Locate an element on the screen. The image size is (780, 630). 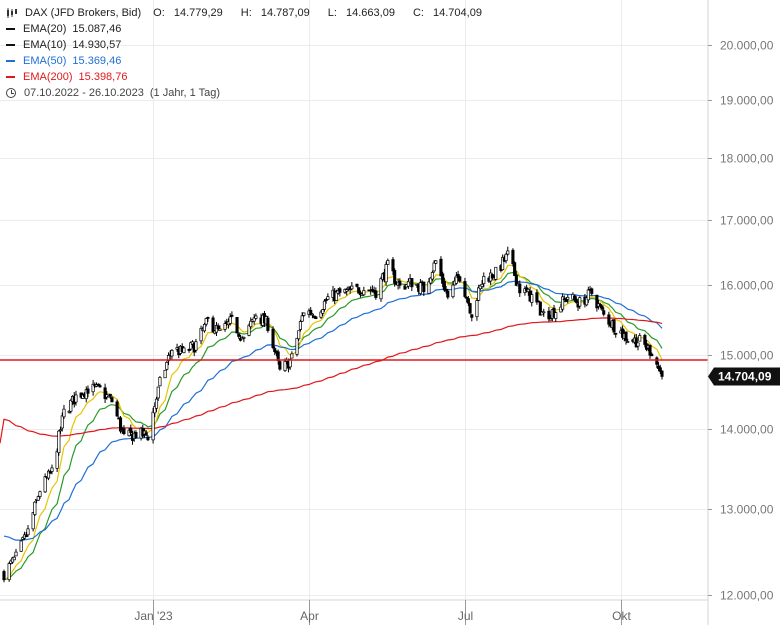
legend-ema20: EMA(20) 15.087,46 is located at coordinates (250, 29).